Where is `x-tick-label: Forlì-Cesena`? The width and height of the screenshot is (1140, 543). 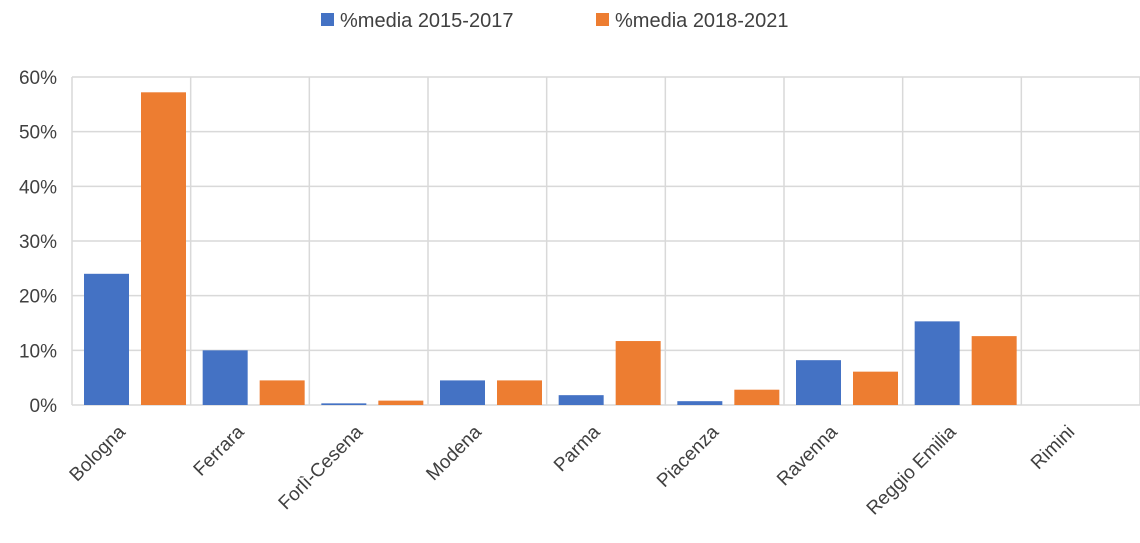
x-tick-label: Forlì-Cesena is located at coordinates (321, 467).